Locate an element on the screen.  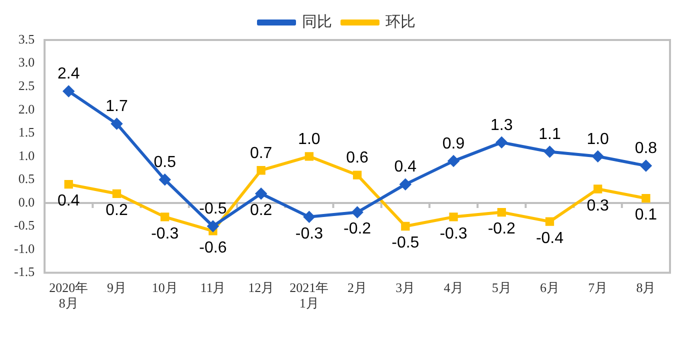
x-tick-label: 2020年 8月 is located at coordinates (68, 295).